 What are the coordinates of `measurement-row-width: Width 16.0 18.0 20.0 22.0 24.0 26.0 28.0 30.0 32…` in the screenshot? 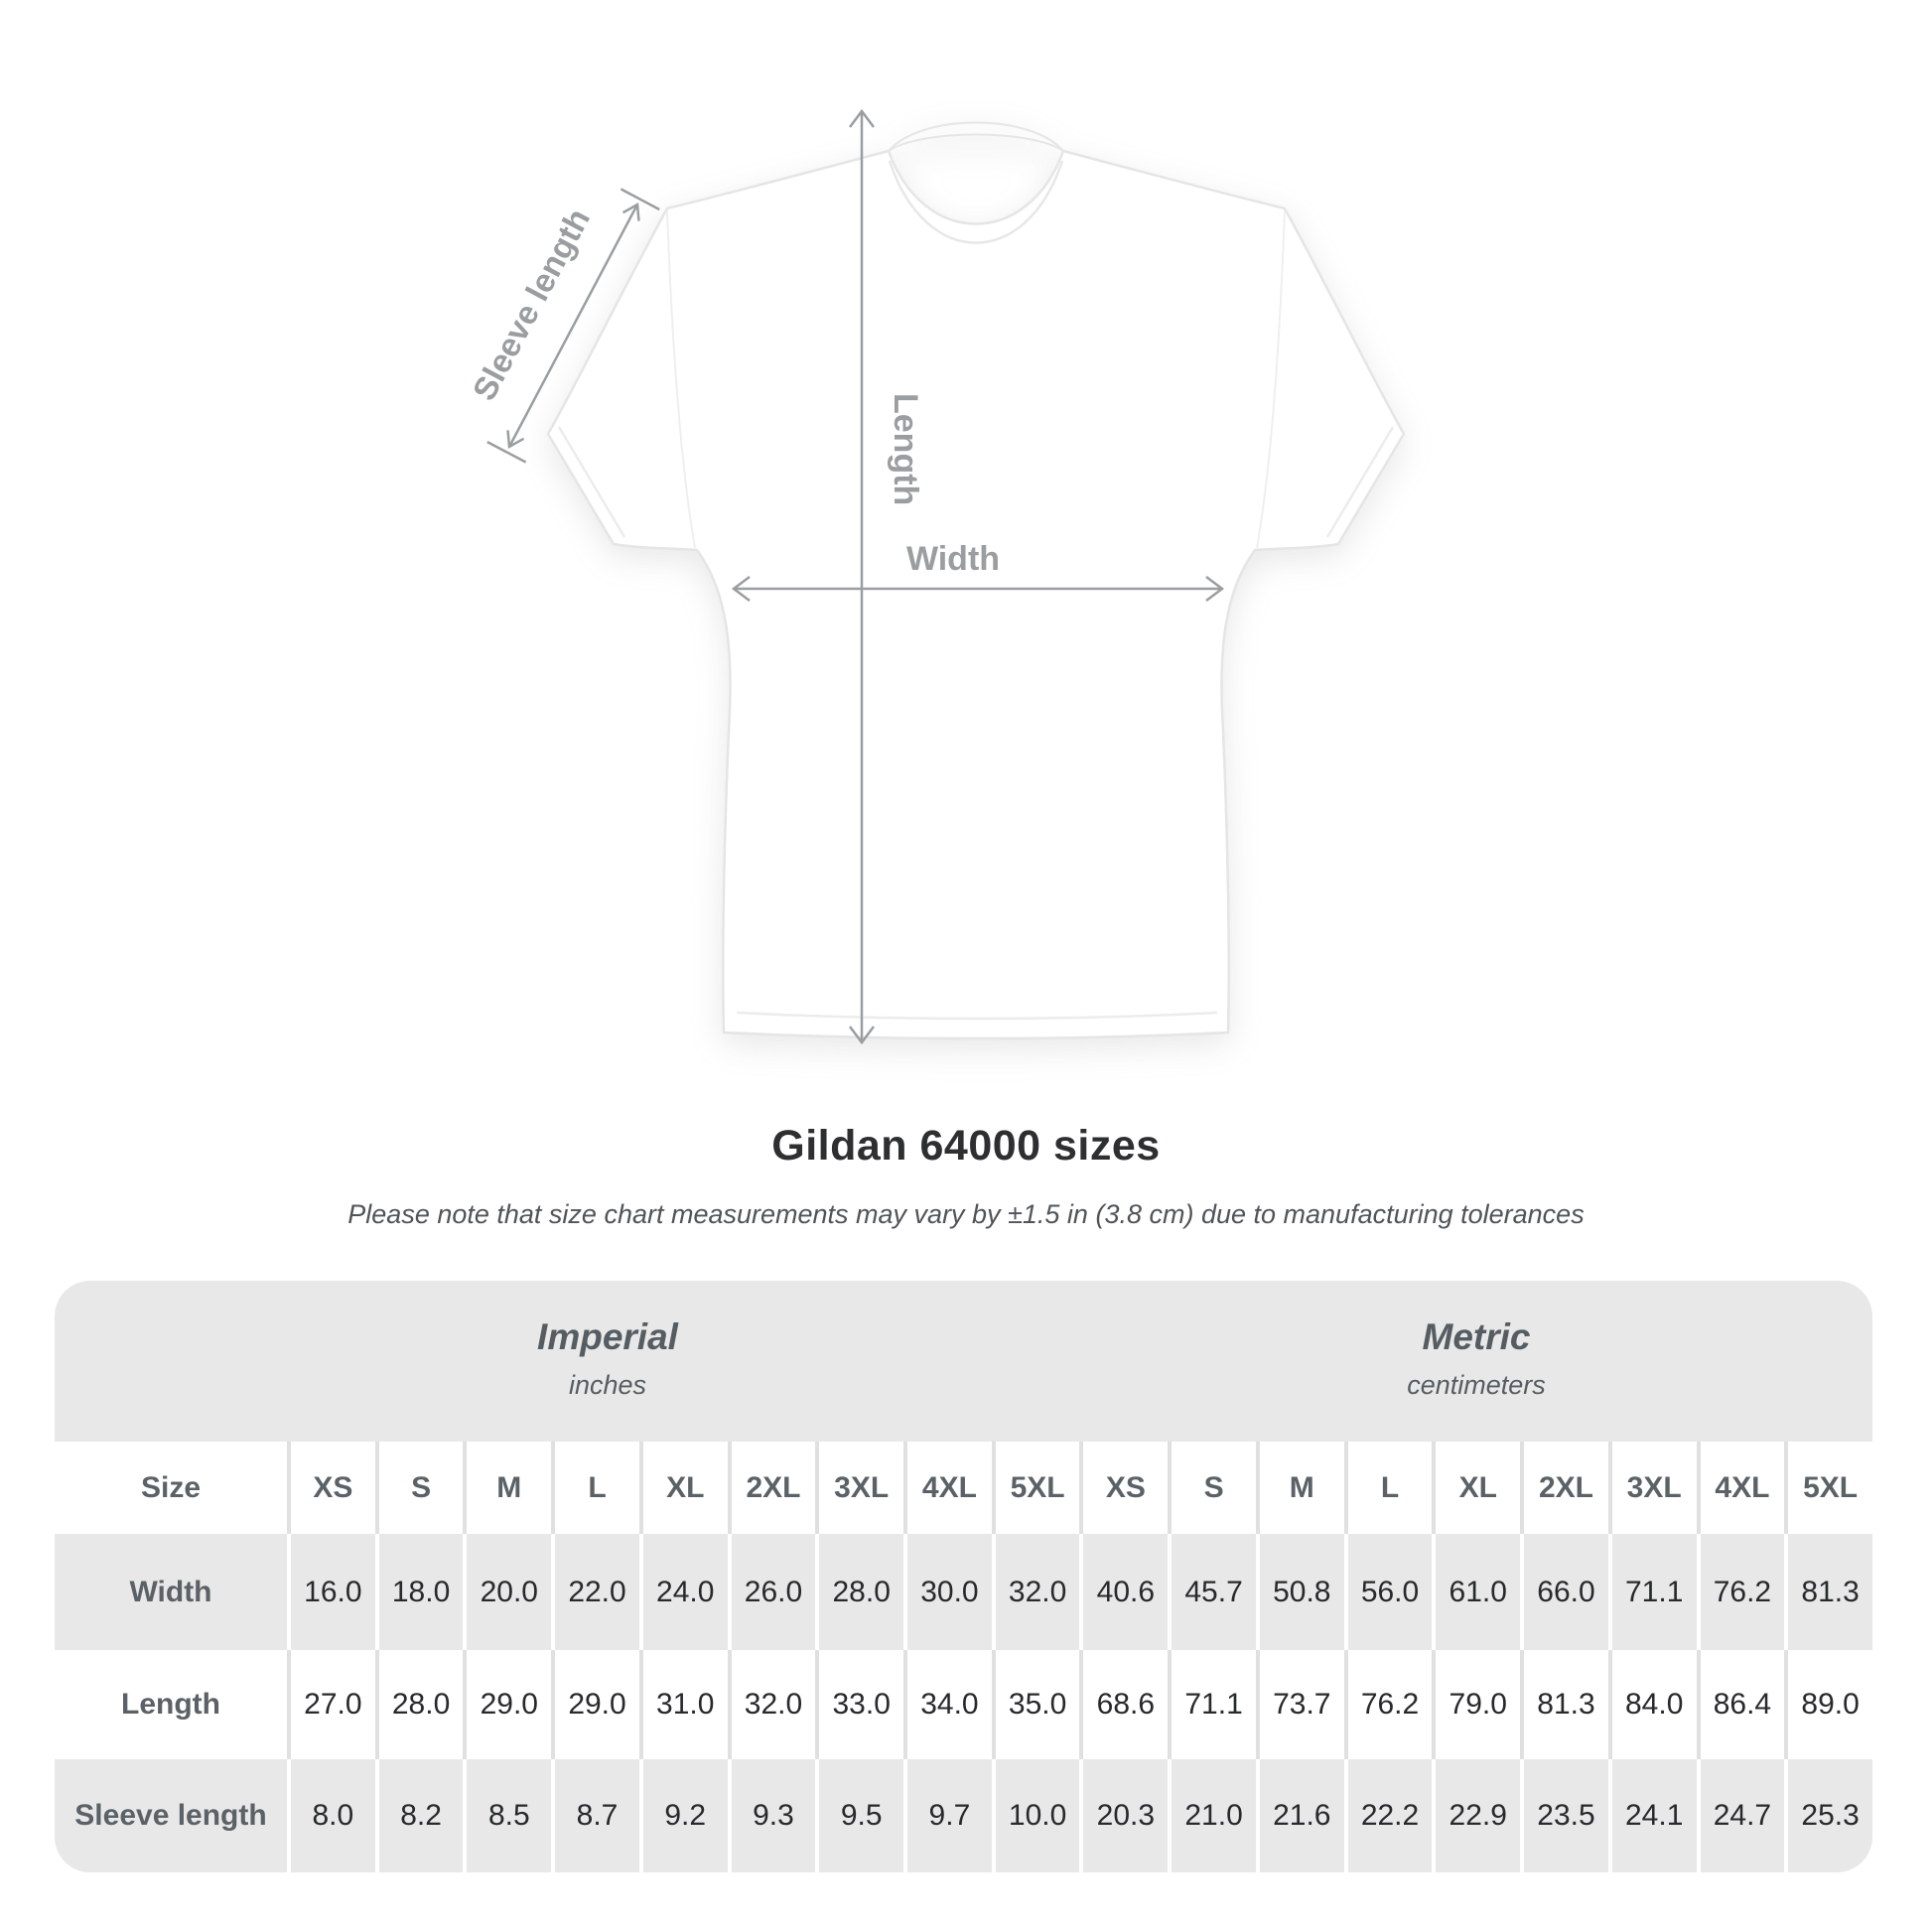 It's located at (963, 1592).